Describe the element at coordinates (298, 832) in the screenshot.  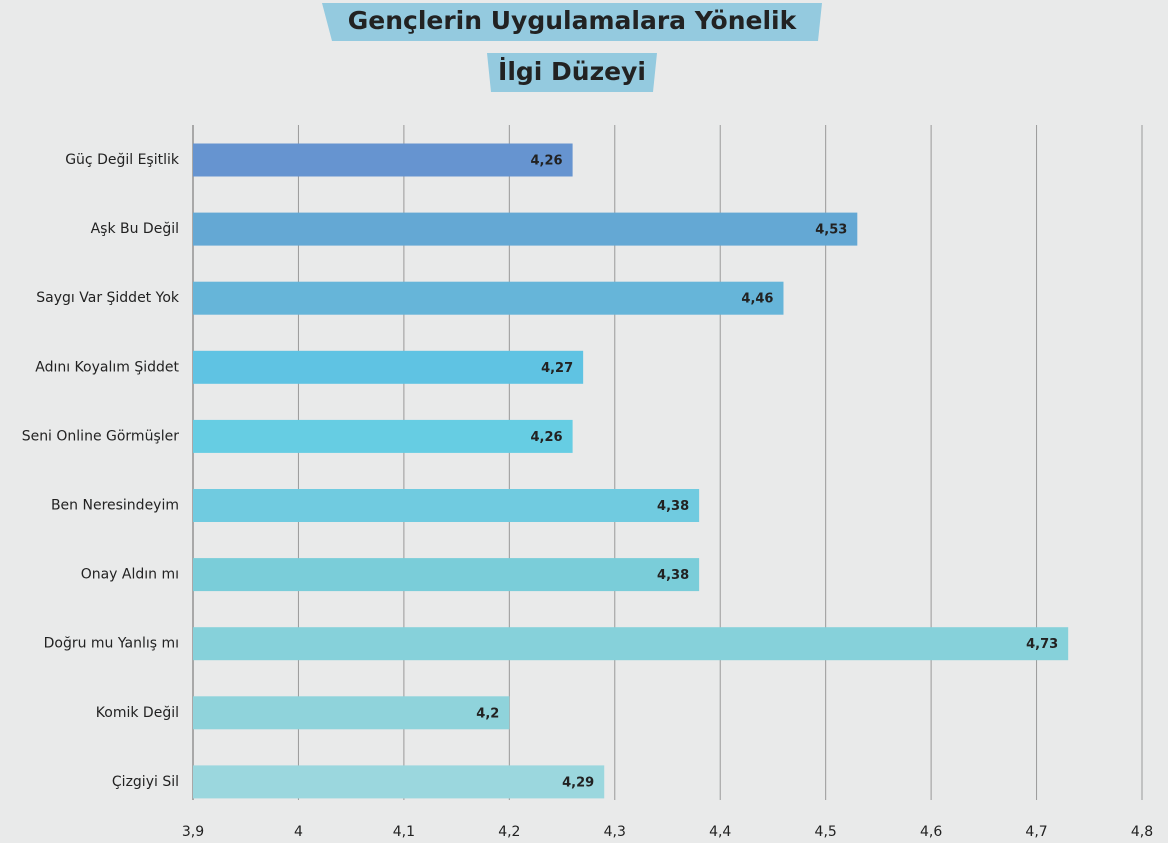
I see `x-tick-label: 4` at that location.